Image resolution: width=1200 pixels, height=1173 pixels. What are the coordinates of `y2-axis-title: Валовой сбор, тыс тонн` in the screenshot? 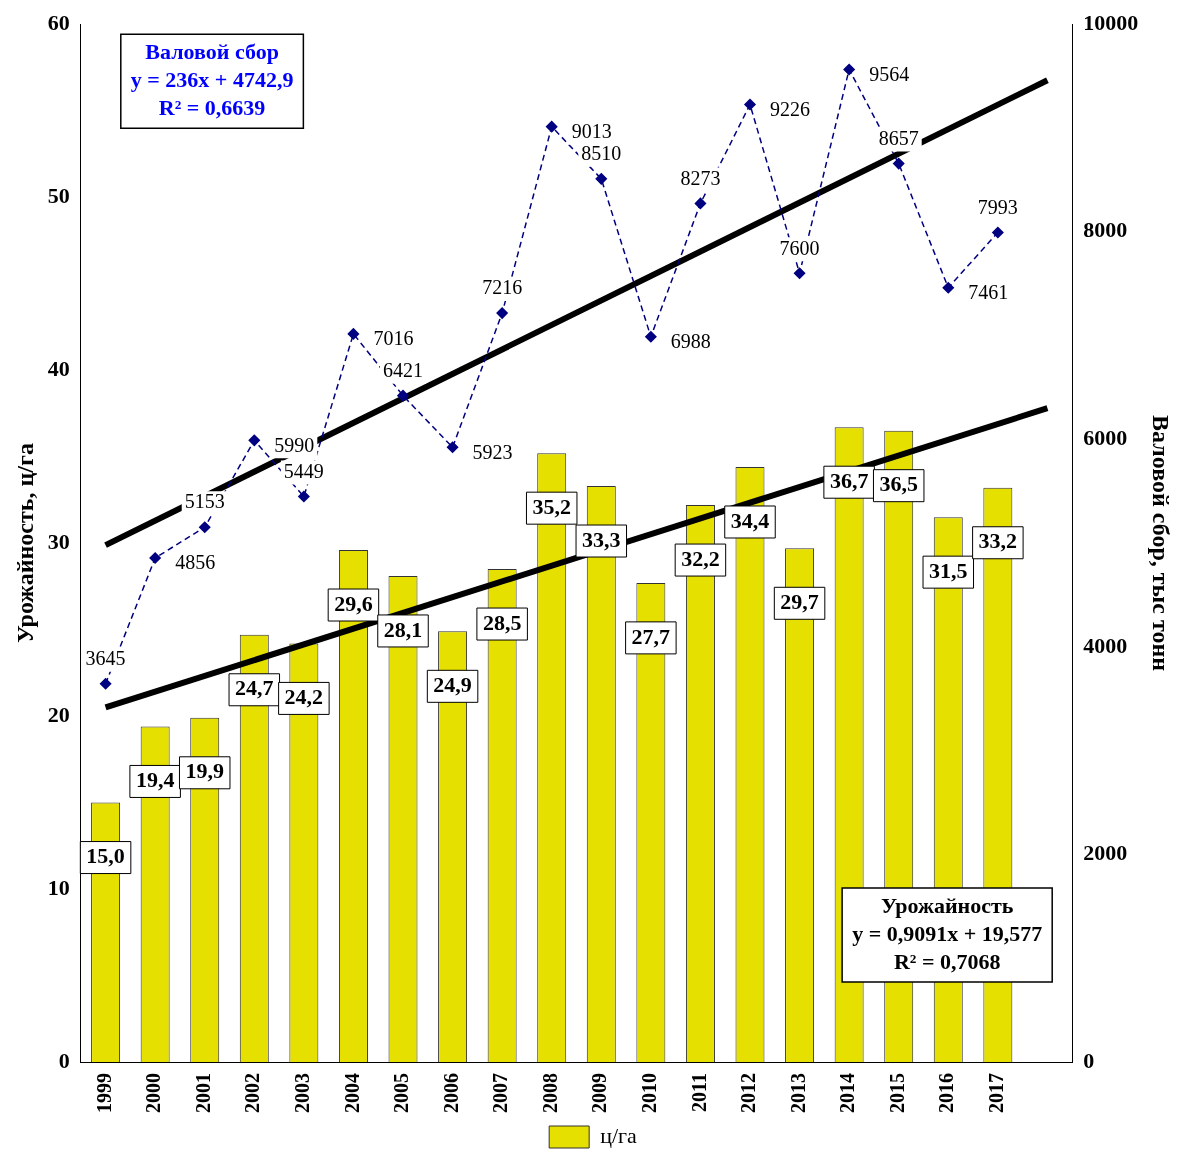 It's located at (1161, 543).